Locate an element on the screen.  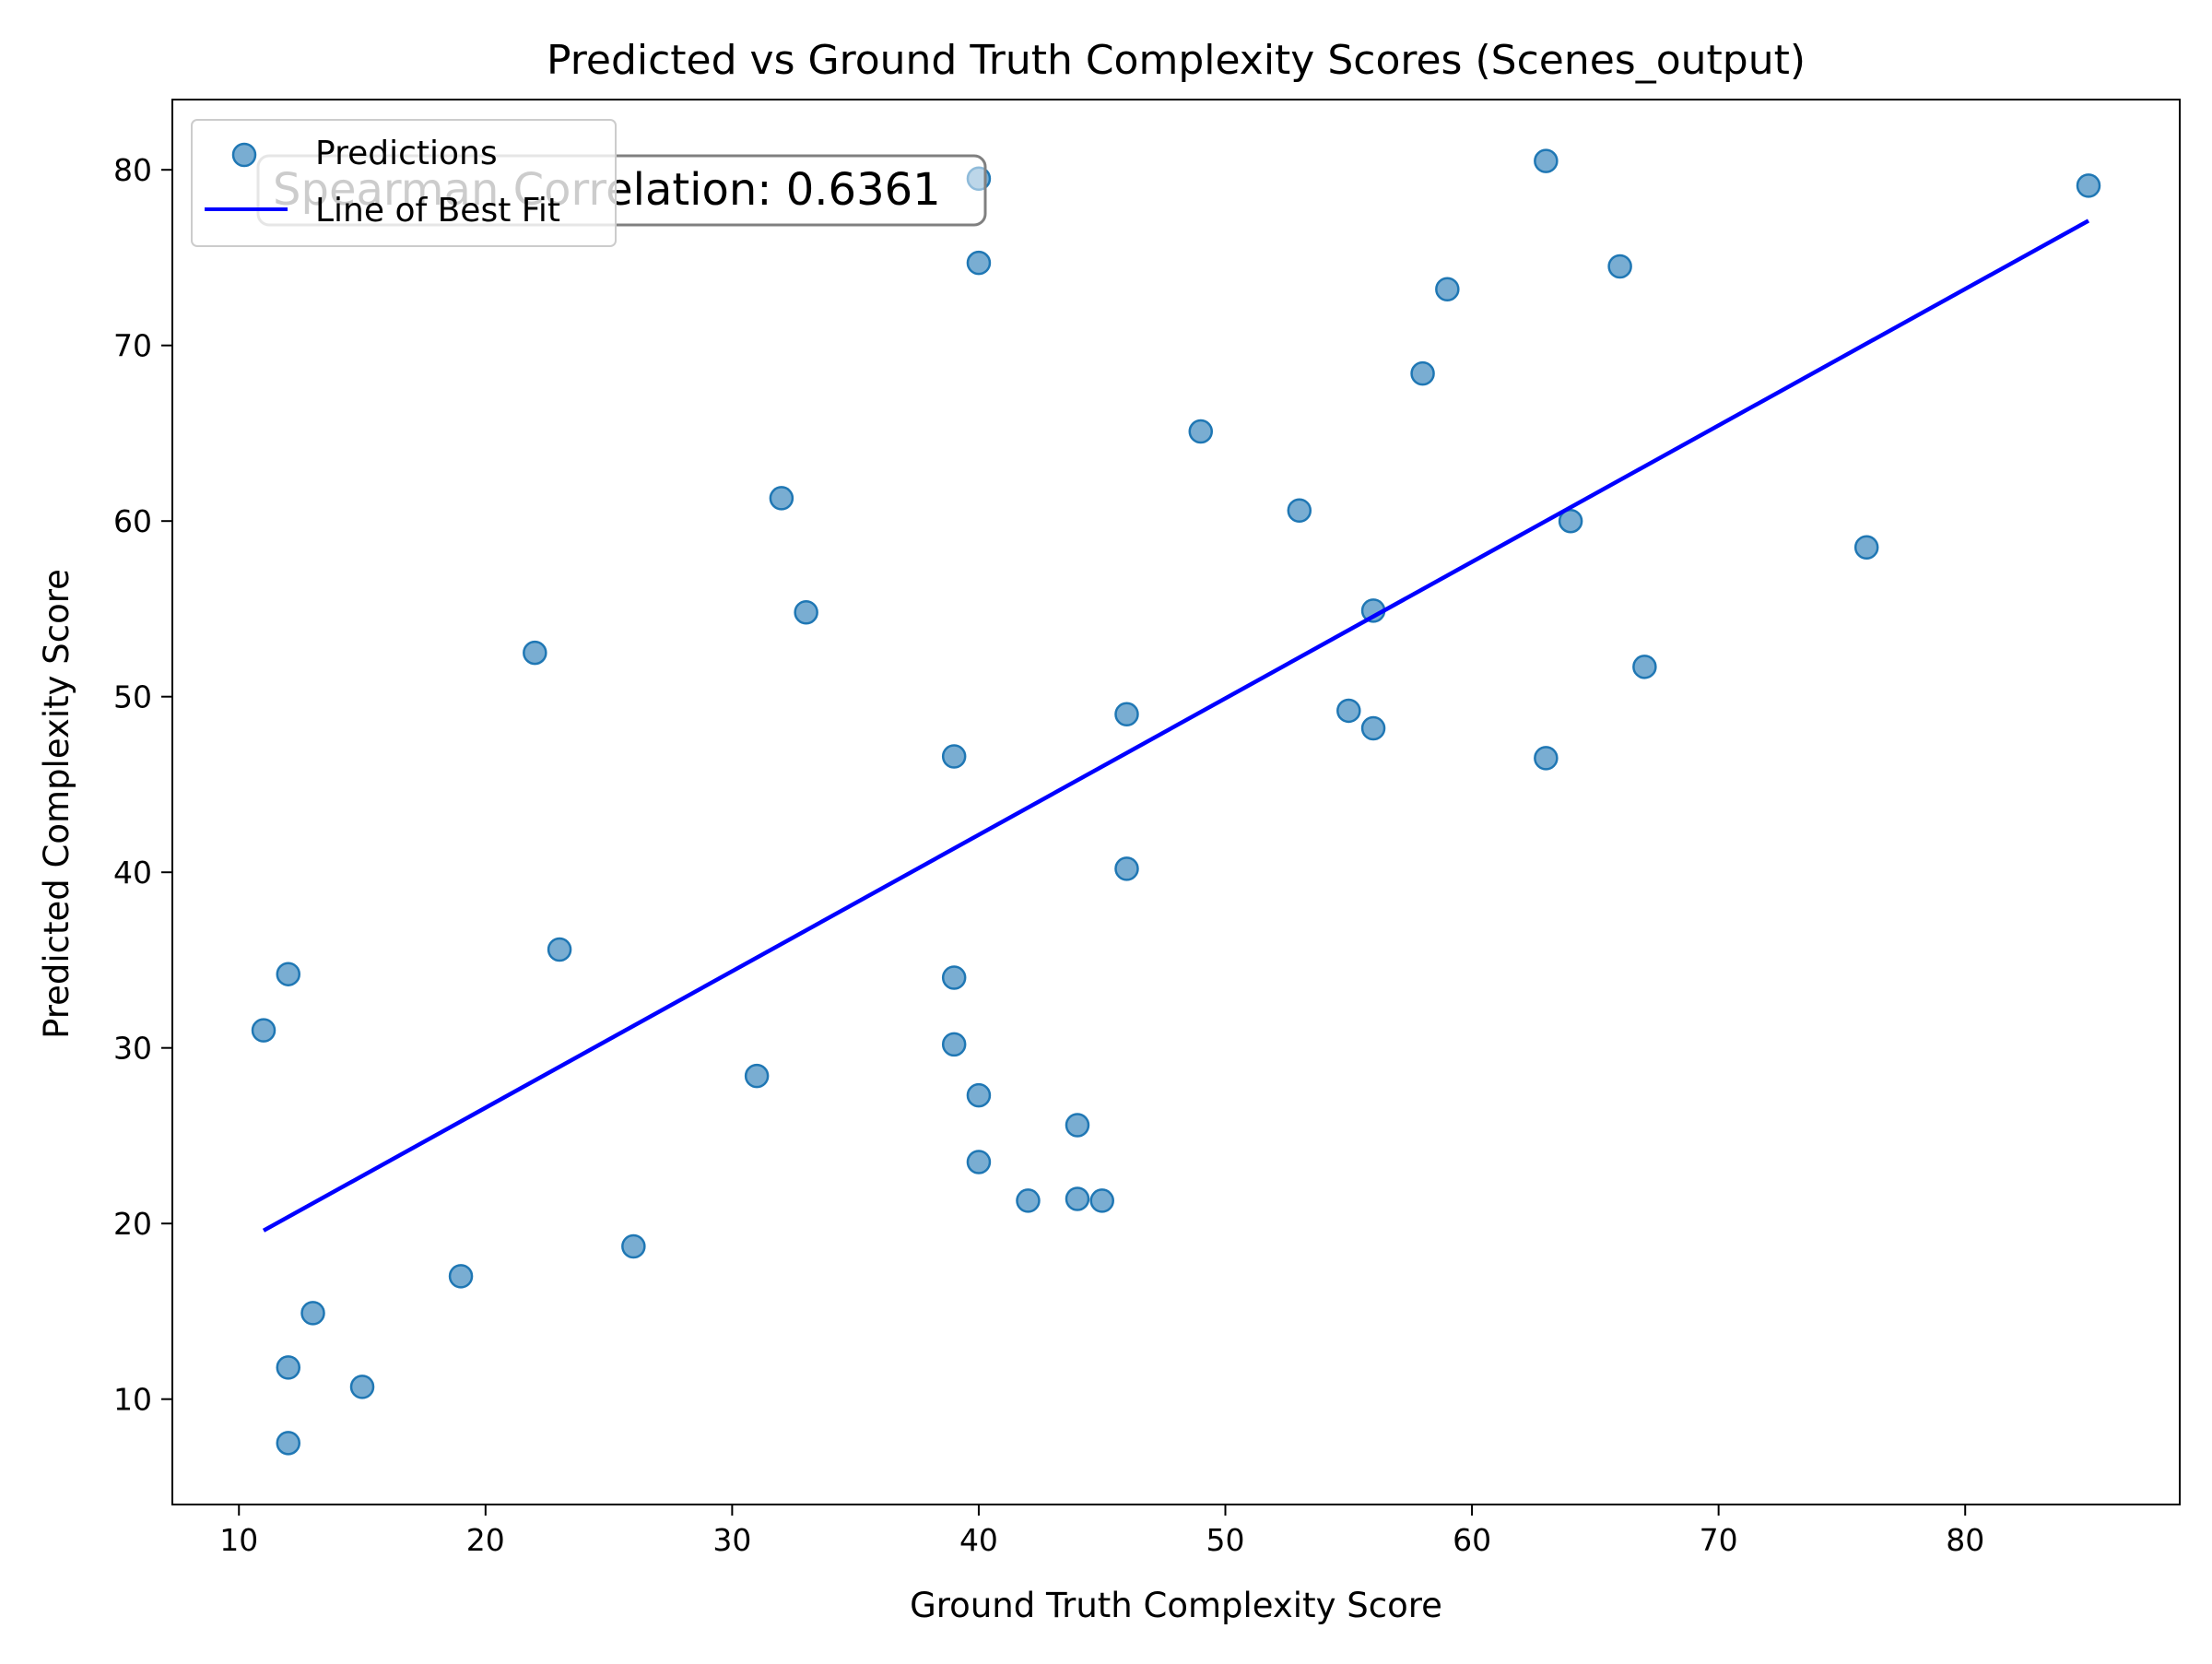
y-tick-label: 30 is located at coordinates (132, 1049).